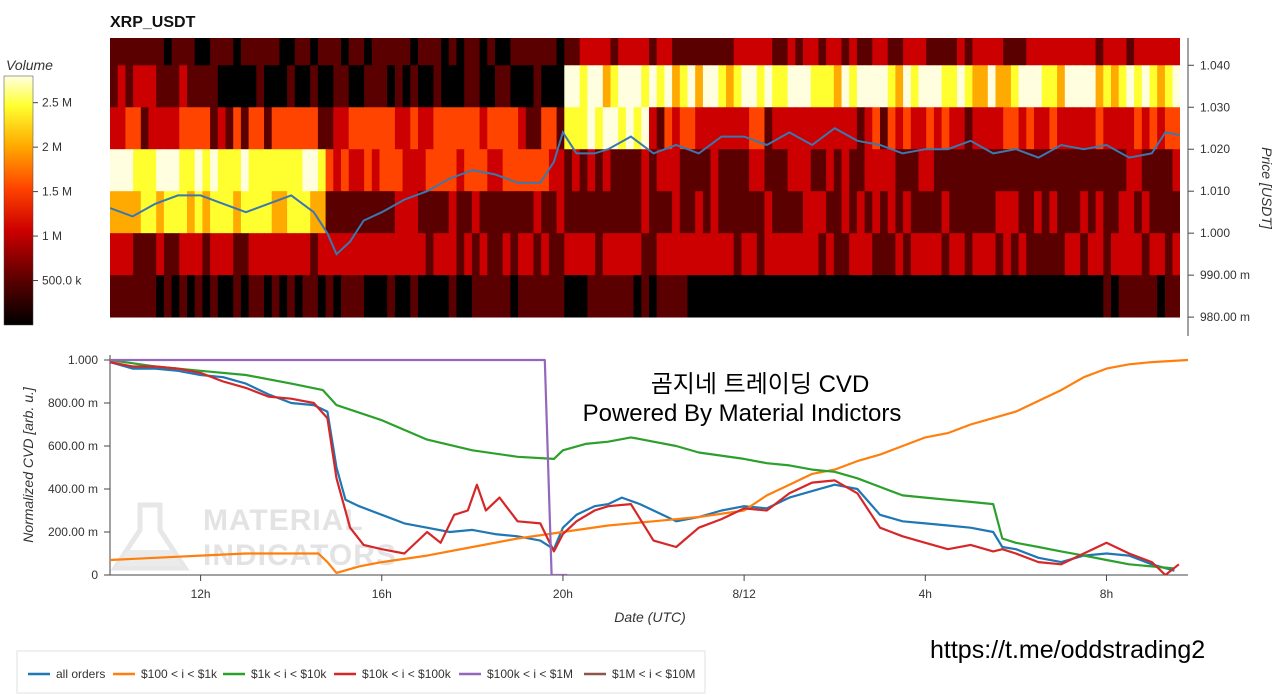 The width and height of the screenshot is (1280, 695). Describe the element at coordinates (530, 674) in the screenshot. I see `legend-label: $100k < i < $1M` at that location.